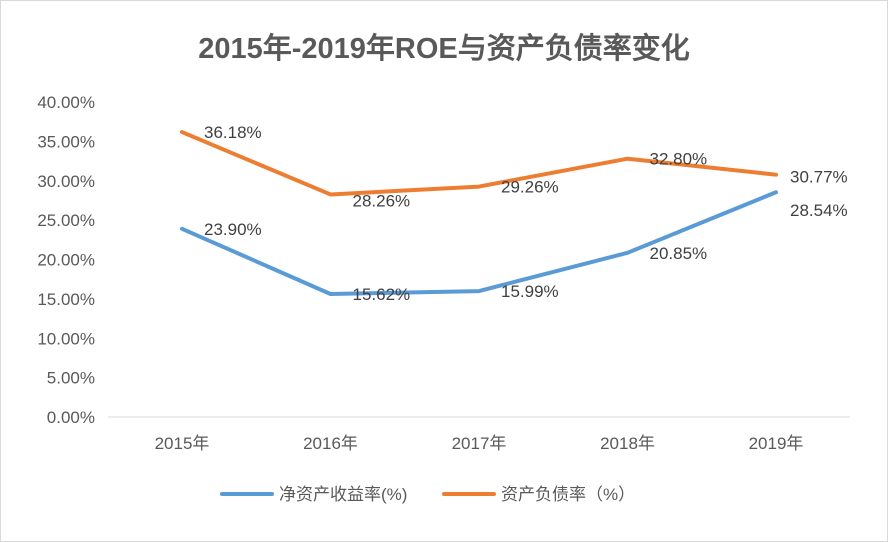 The width and height of the screenshot is (888, 542). Describe the element at coordinates (382, 200) in the screenshot. I see `data-label: 28.26%` at that location.